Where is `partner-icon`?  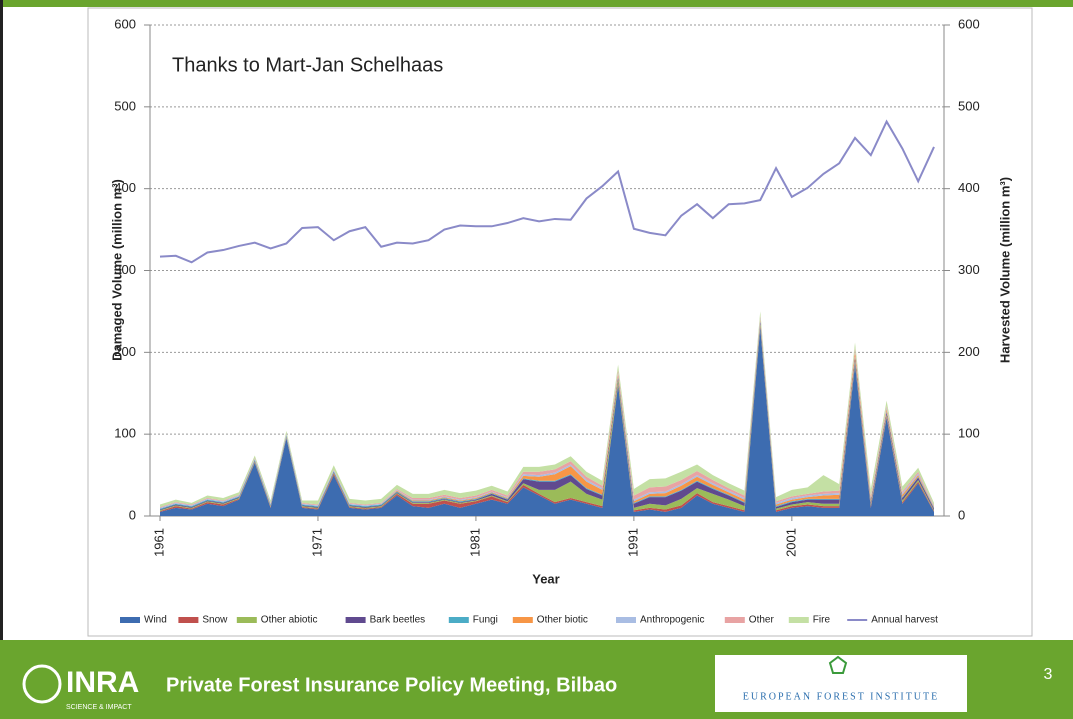 partner-icon is located at coordinates (838, 664).